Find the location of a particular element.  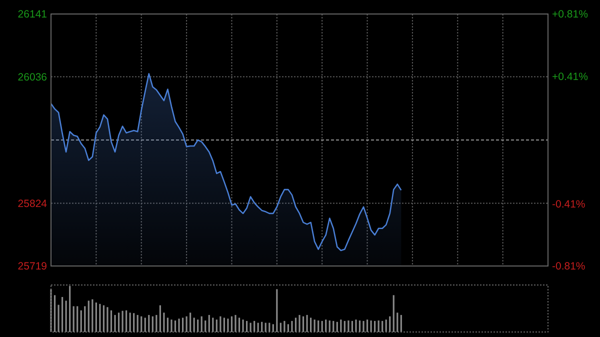

y-tick-label: 25824 is located at coordinates (33, 204).